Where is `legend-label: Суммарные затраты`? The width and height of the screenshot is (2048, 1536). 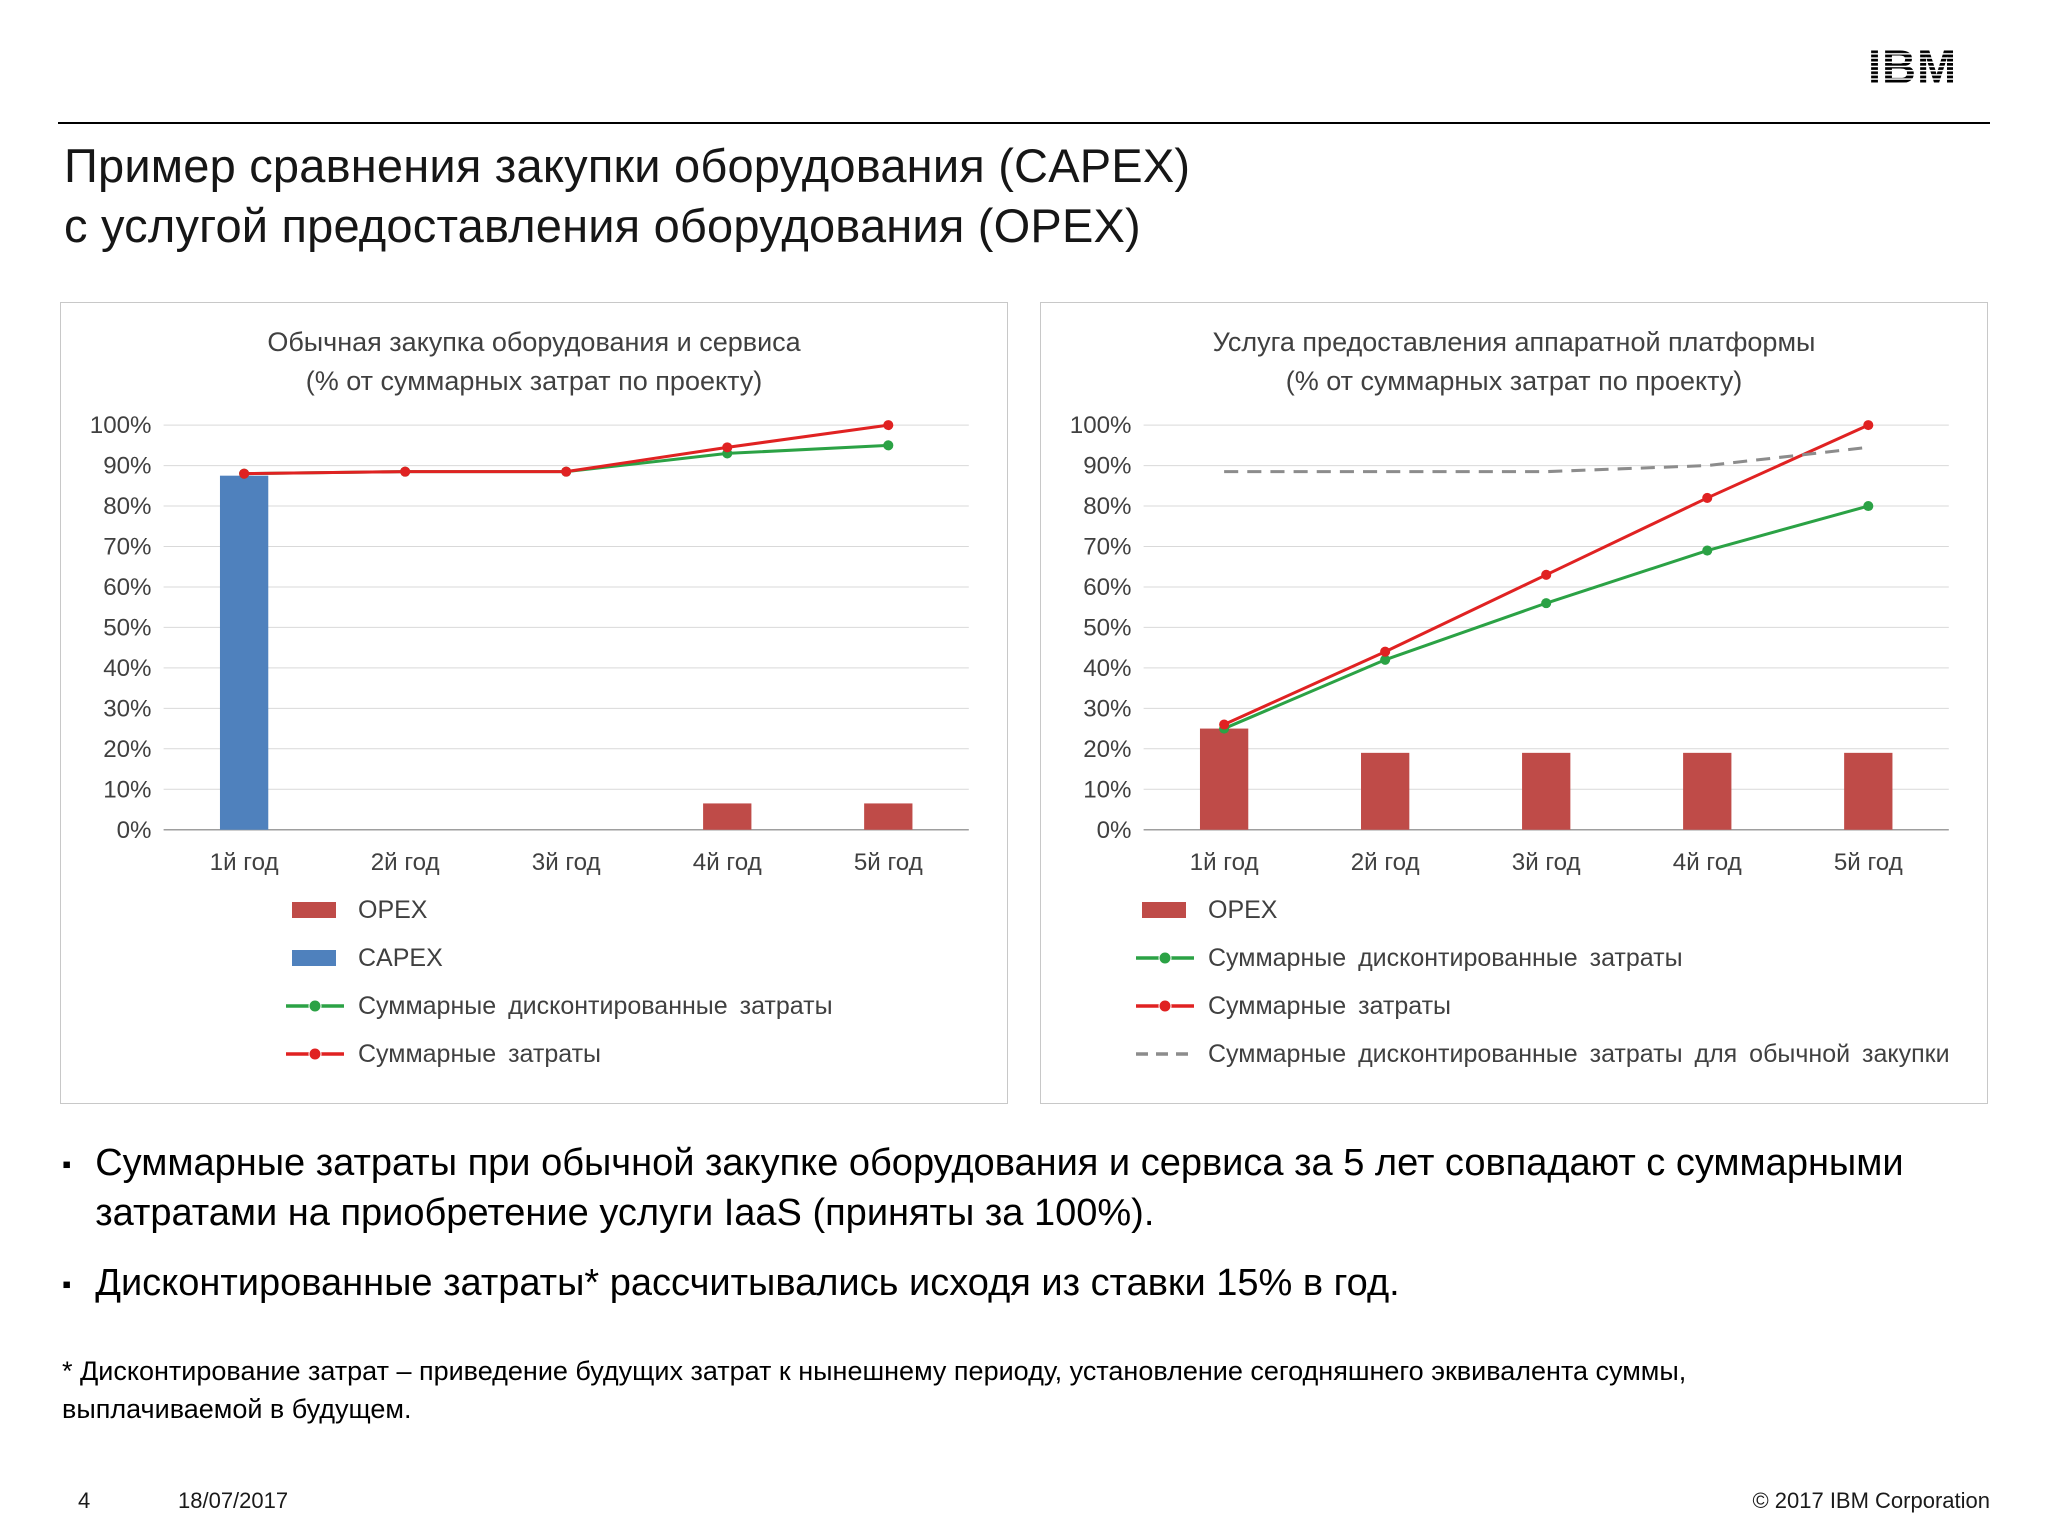 legend-label: Суммарные затраты is located at coordinates (1330, 1005).